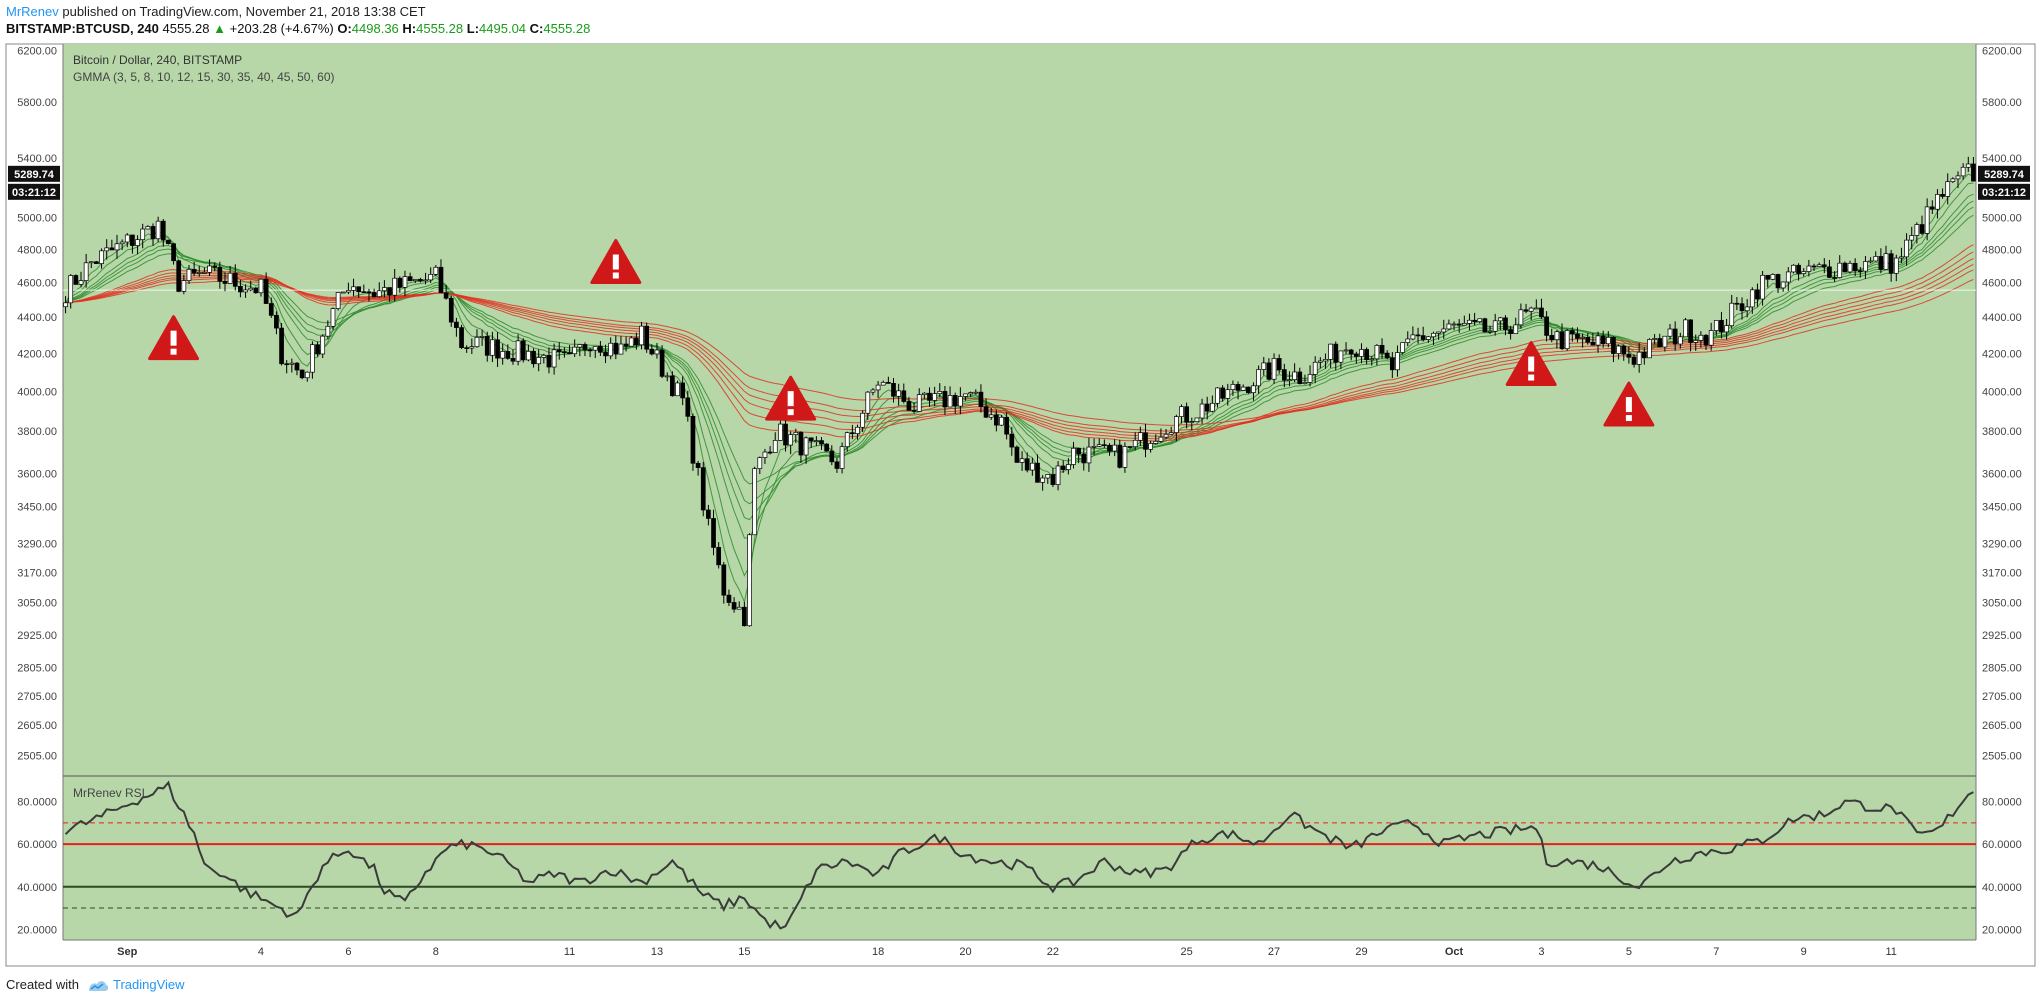 The width and height of the screenshot is (2041, 1004). Describe the element at coordinates (1541, 952) in the screenshot. I see `time-tick: 3` at that location.